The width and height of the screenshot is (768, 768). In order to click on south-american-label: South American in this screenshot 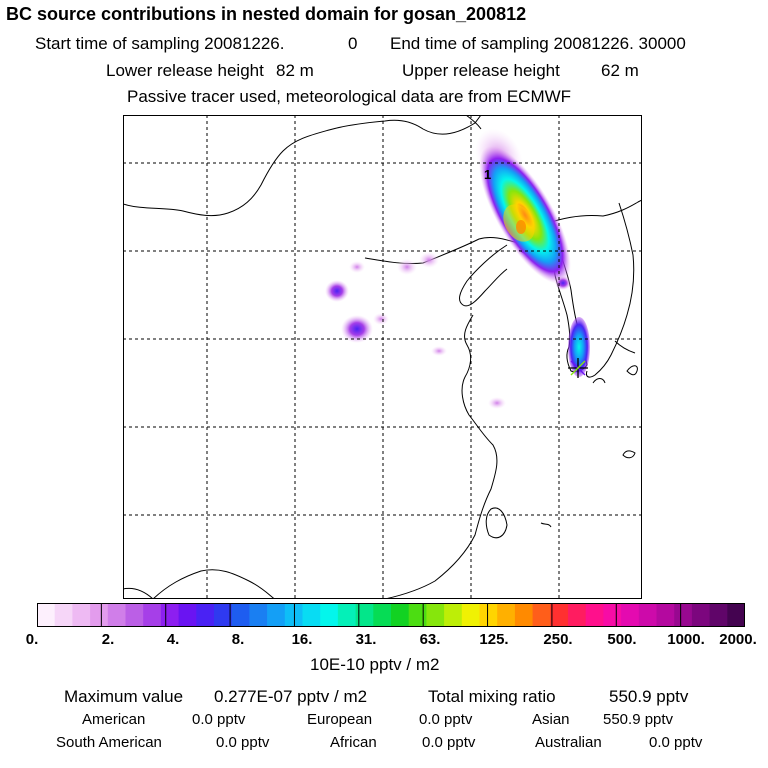, I will do `click(109, 742)`.